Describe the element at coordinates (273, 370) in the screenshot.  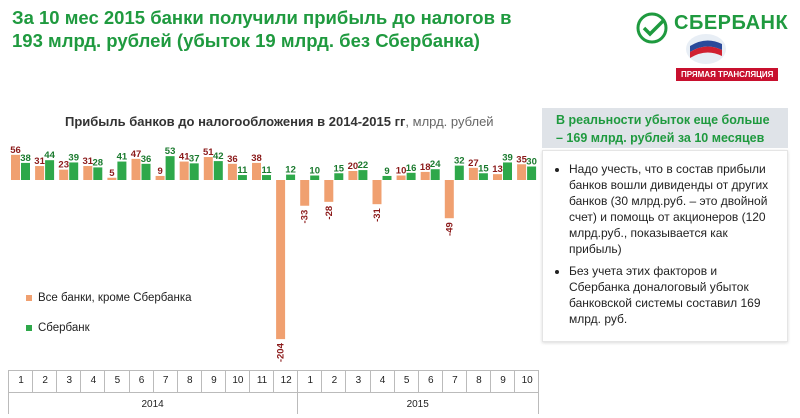
I see `x-axis-top-line` at that location.